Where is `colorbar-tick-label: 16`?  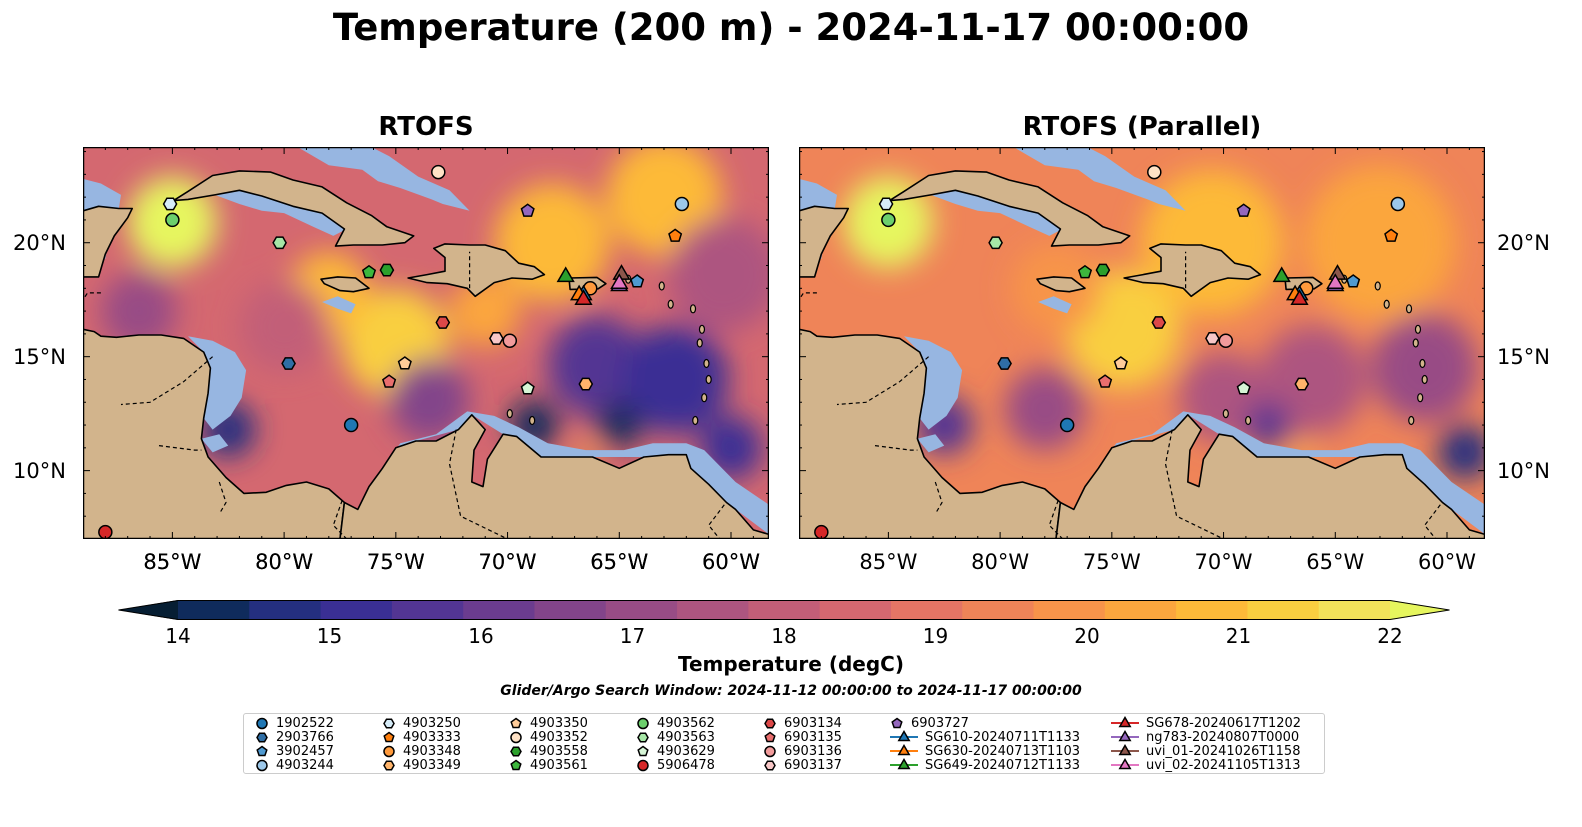 colorbar-tick-label: 16 is located at coordinates (481, 636).